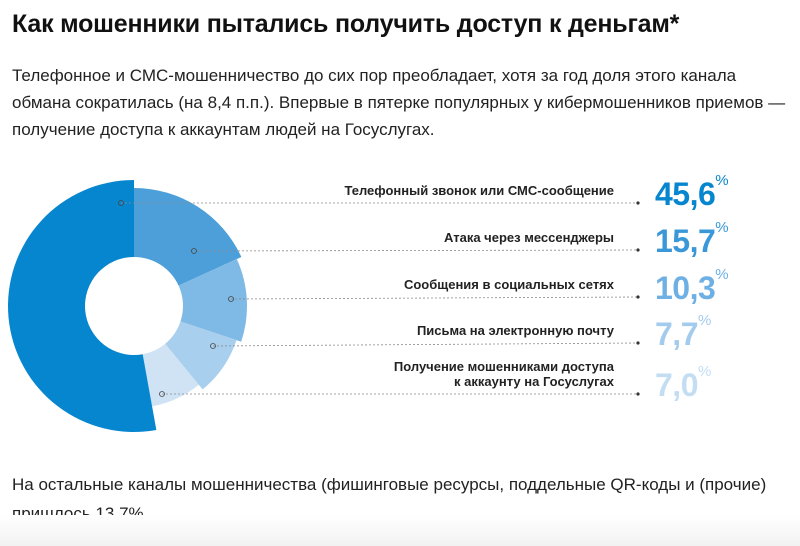  I want to click on bottom-fade, so click(400, 530).